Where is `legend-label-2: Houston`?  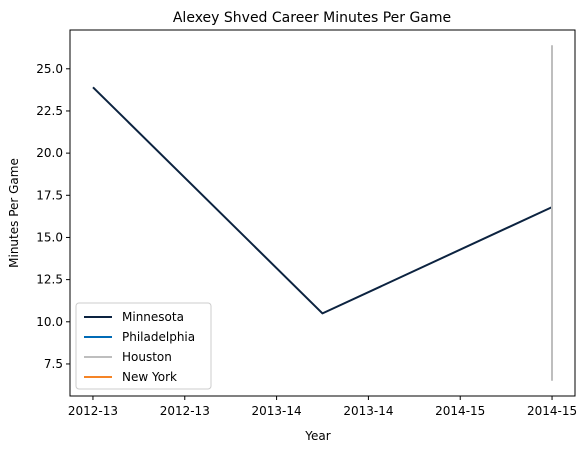 legend-label-2: Houston is located at coordinates (147, 357).